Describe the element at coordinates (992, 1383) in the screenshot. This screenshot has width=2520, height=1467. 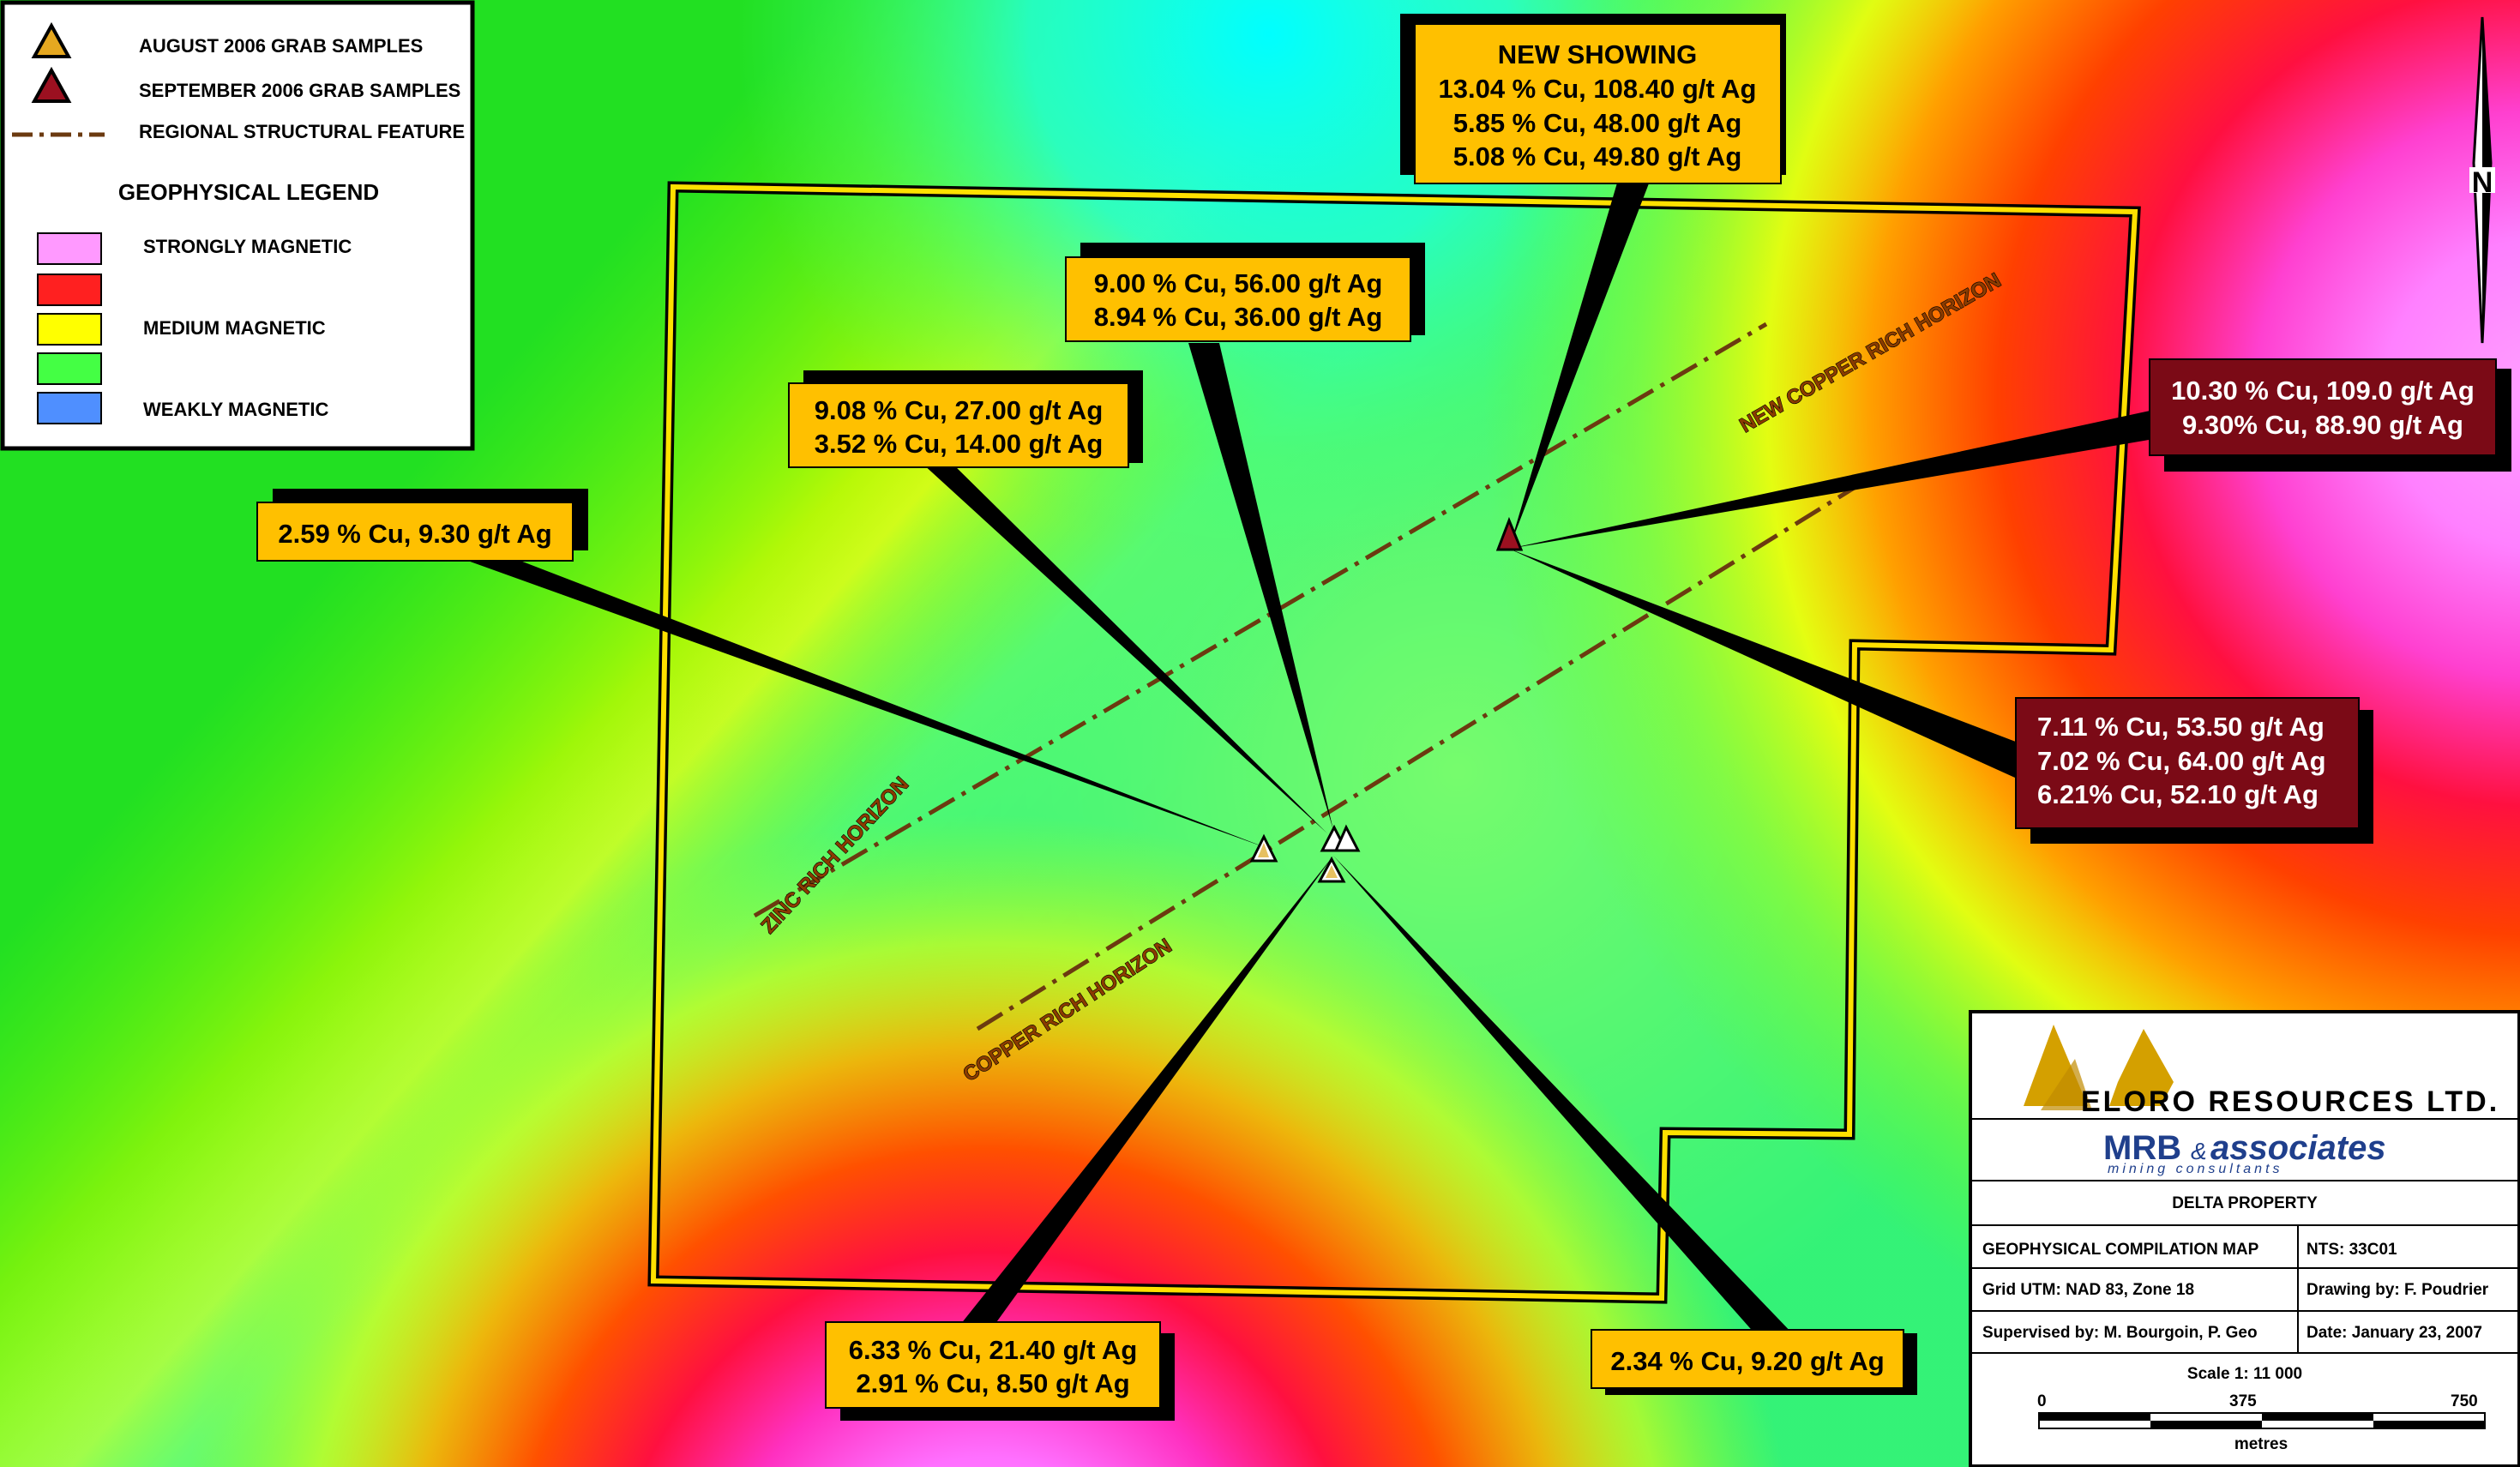
I see `callout-line: 2.91 % Cu, 8.50 g/t Ag` at that location.